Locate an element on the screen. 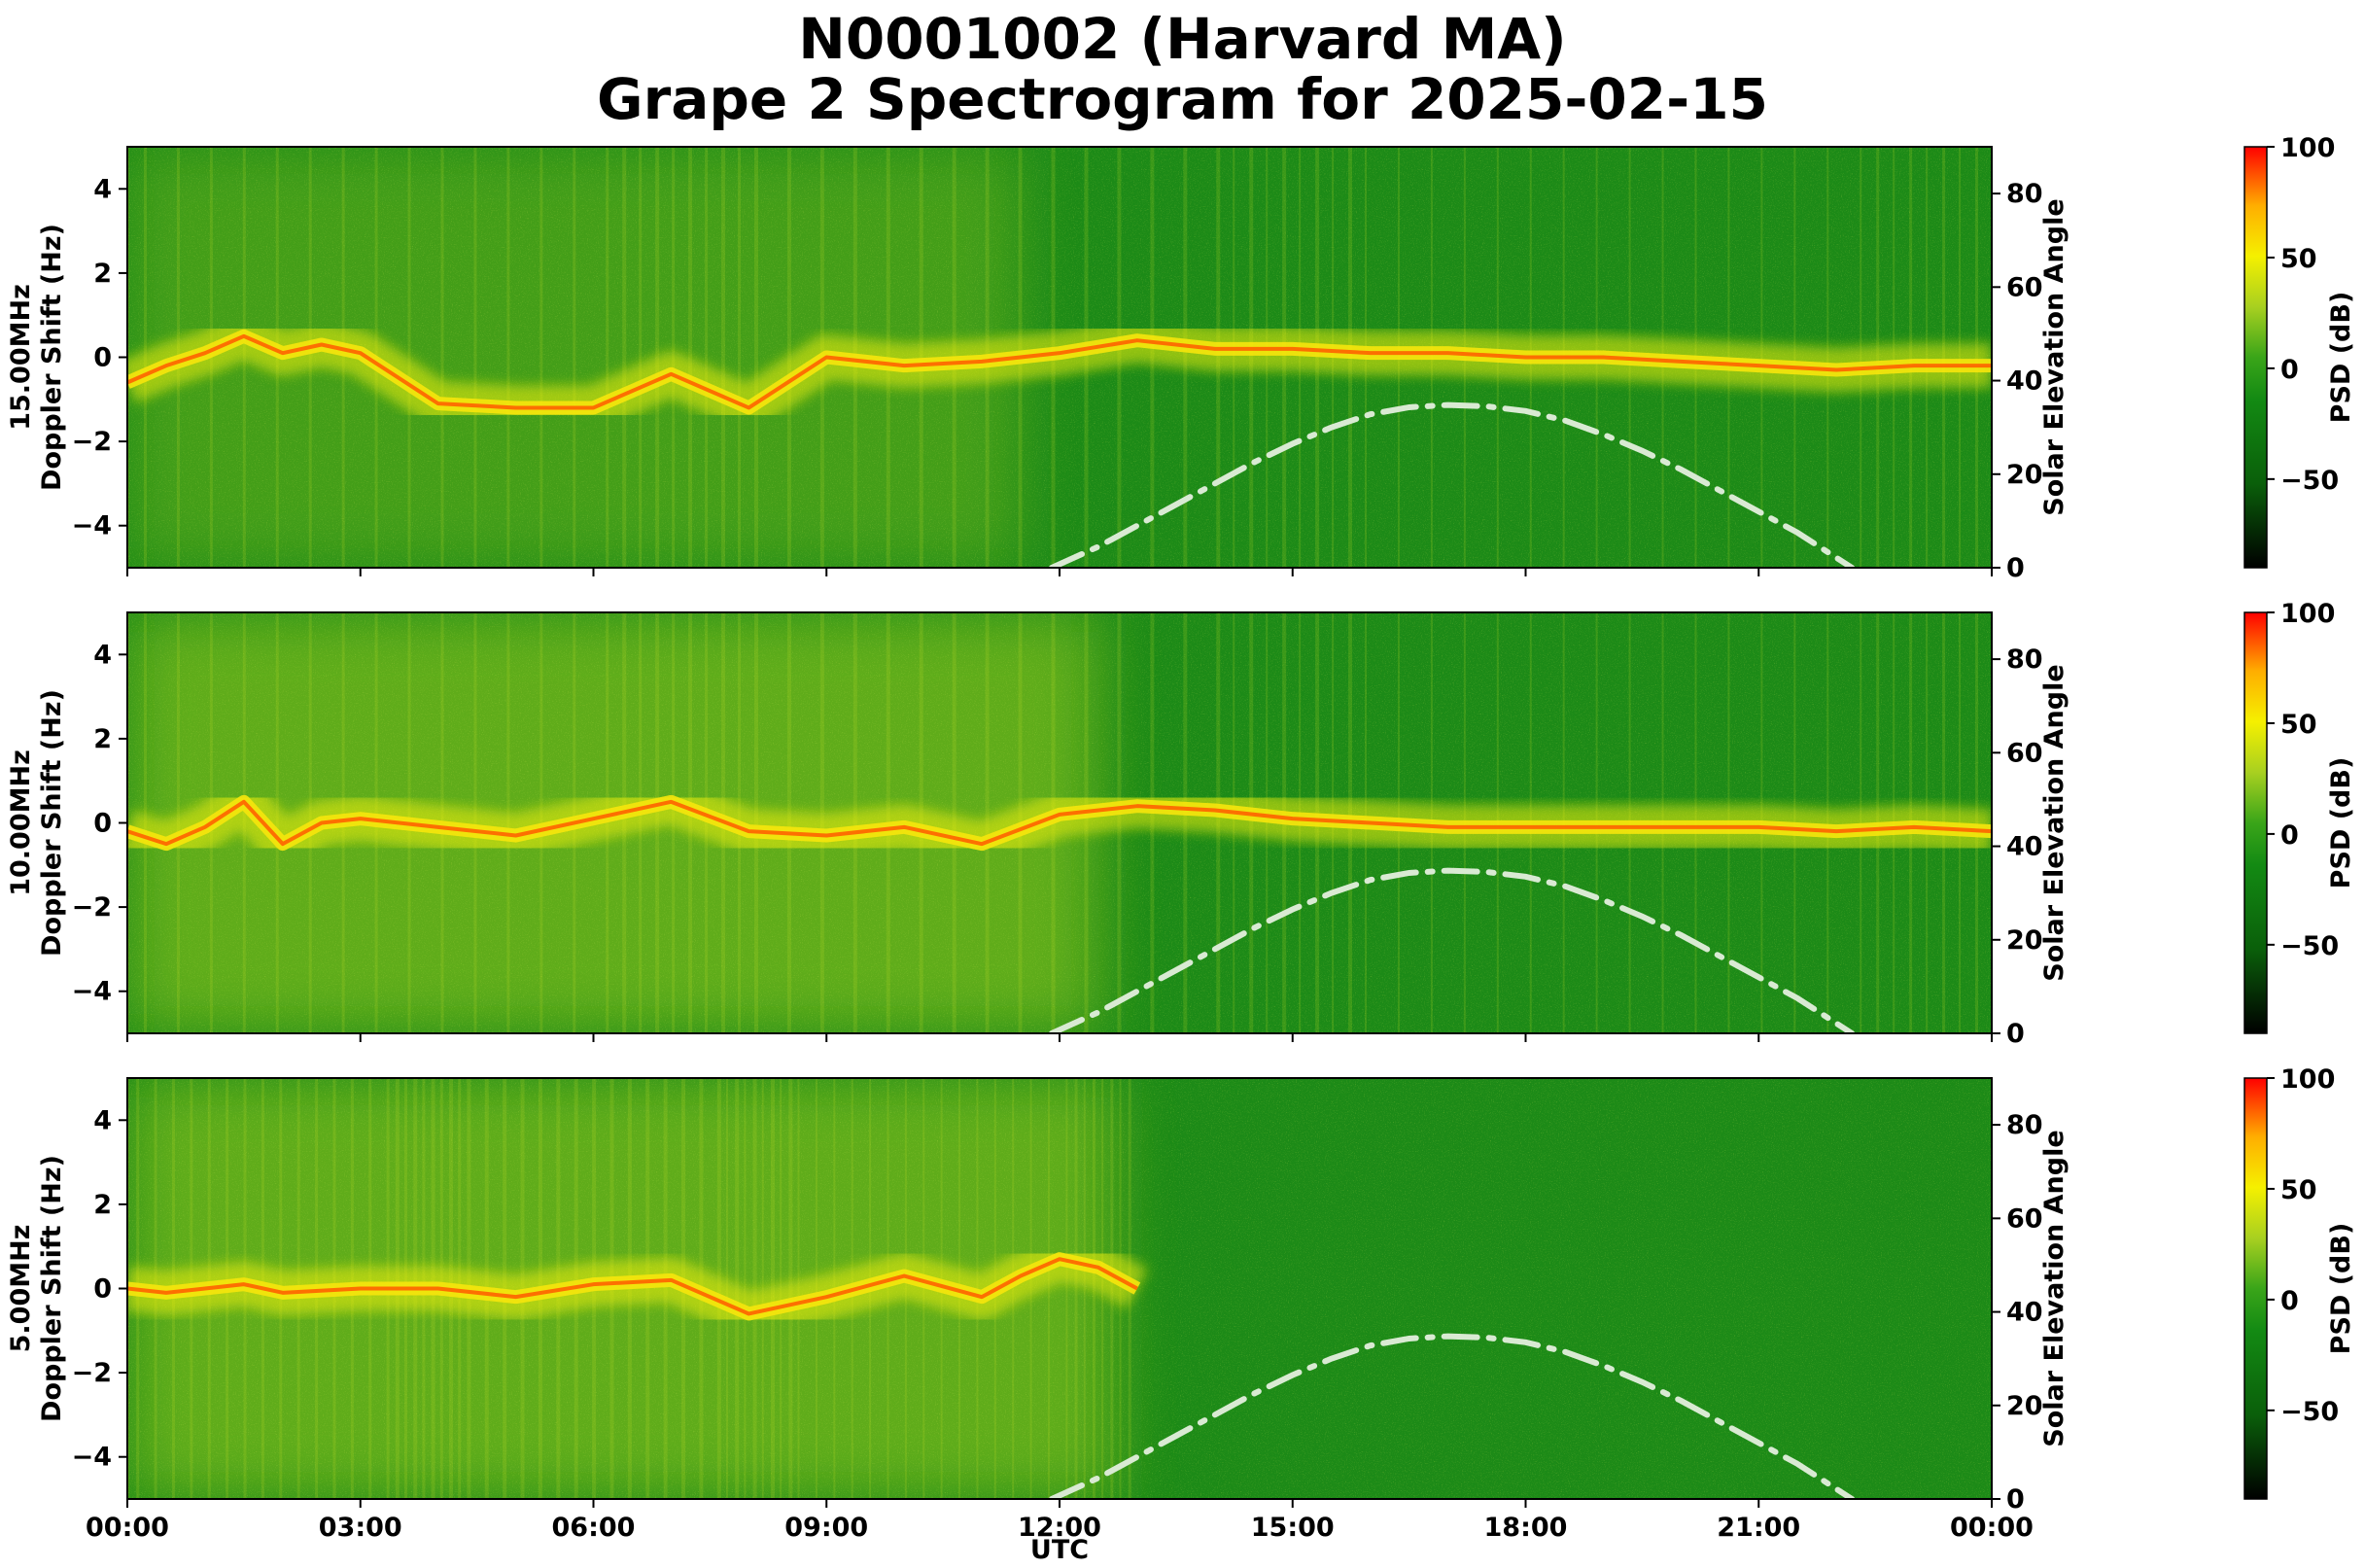 Image resolution: width=2365 pixels, height=1568 pixels. xtick-label: 12:00 is located at coordinates (1060, 1528).